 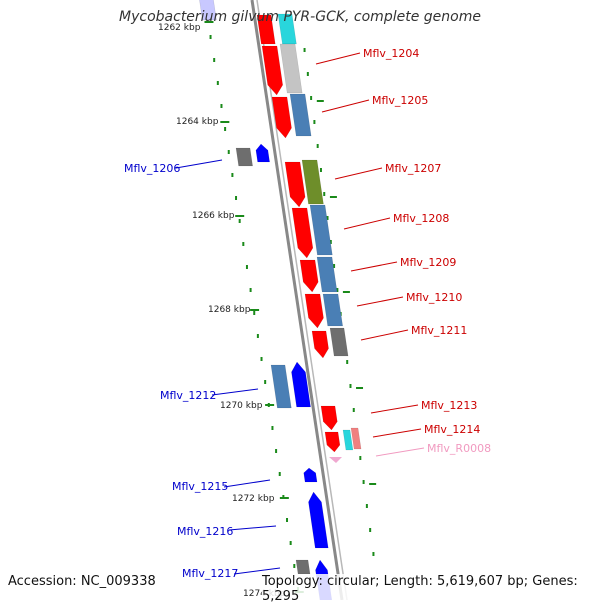 I want to click on gene-shape-mflv-1214-cog2, so click(x=356, y=438).